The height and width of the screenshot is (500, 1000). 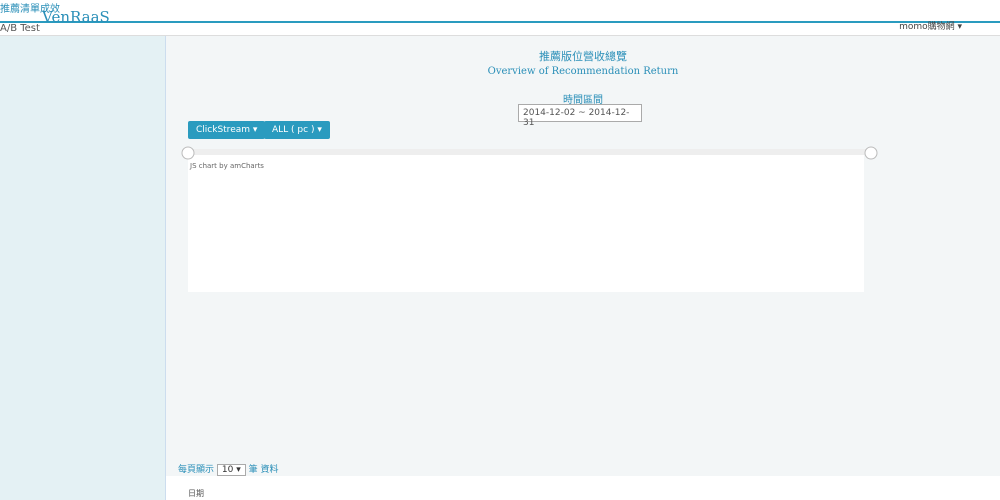 What do you see at coordinates (293, 130) in the screenshot?
I see `device: ALL ( pc )` at bounding box center [293, 130].